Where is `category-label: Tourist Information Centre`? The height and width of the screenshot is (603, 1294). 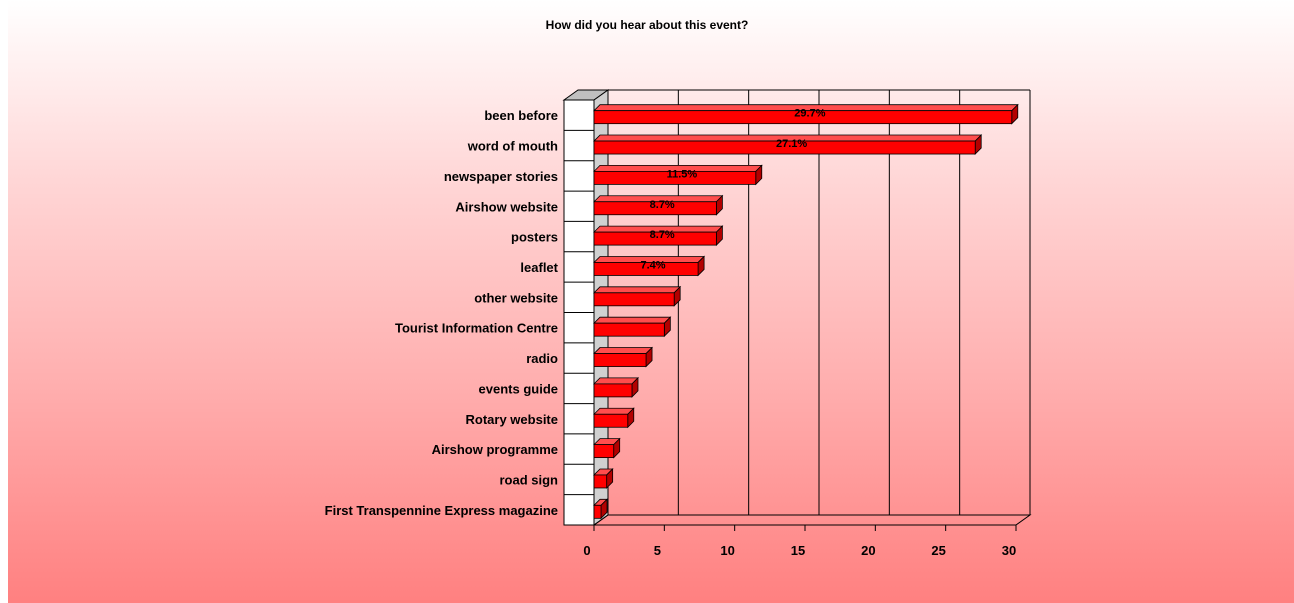 category-label: Tourist Information Centre is located at coordinates (476, 328).